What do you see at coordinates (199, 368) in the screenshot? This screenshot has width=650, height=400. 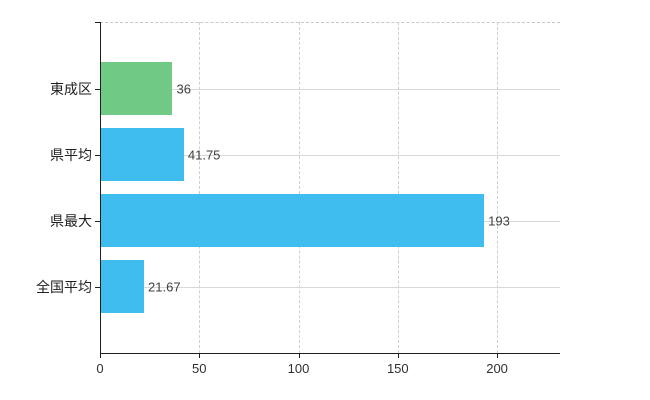 I see `x-tick-label: 50` at bounding box center [199, 368].